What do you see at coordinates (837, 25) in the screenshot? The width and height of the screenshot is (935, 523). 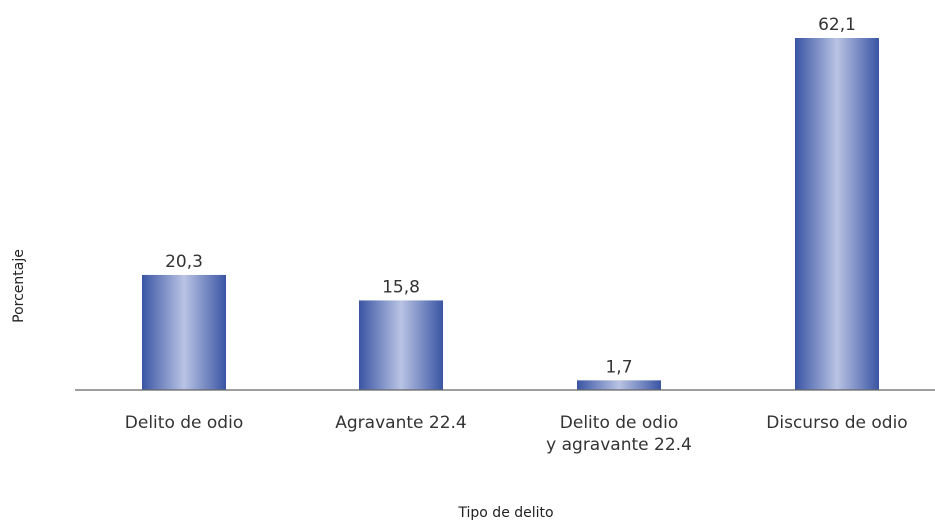 I see `value-label-4: 62,1` at bounding box center [837, 25].